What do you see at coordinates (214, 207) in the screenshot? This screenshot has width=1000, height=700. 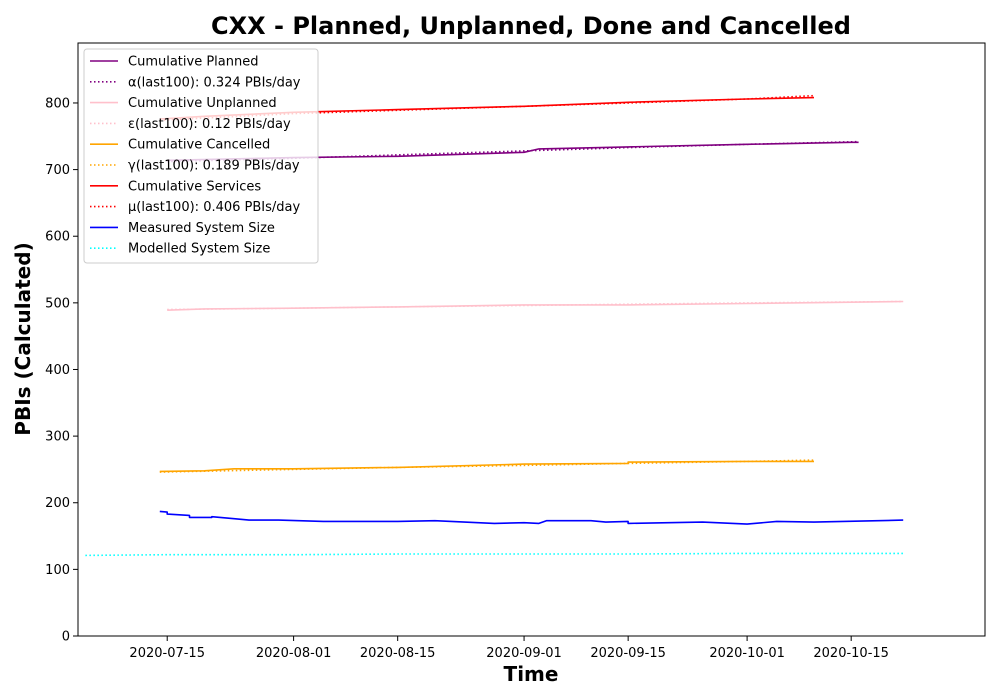 I see `legend-label: μ(last100): 0.406 PBIs/day` at bounding box center [214, 207].